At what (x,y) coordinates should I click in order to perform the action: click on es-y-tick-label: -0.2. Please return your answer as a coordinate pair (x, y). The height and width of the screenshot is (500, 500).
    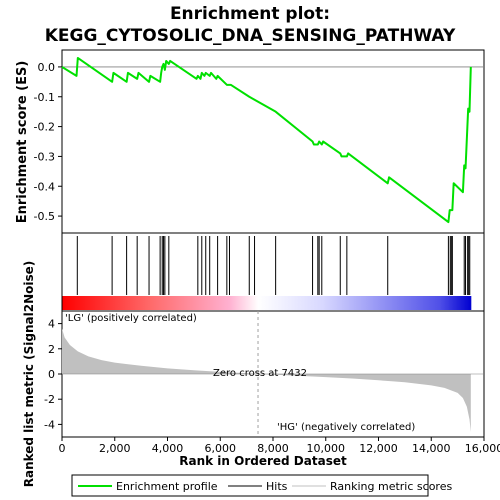
    Looking at the image, I should click on (44, 127).